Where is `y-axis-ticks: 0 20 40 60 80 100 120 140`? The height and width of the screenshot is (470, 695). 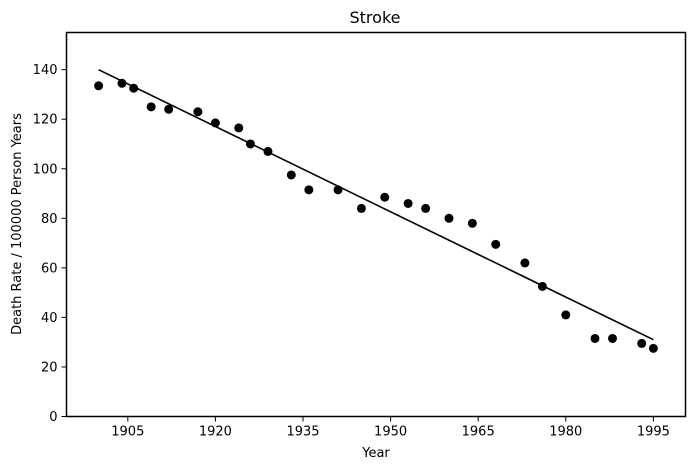 y-axis-ticks: 0 20 40 60 80 100 120 140 is located at coordinates (50, 244).